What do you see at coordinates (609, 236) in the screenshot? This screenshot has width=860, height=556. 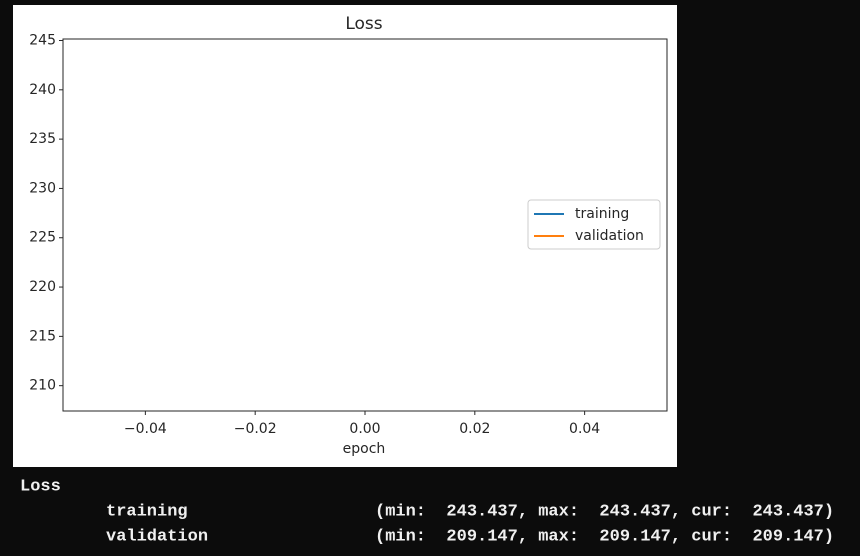 I see `legend-label: validation` at bounding box center [609, 236].